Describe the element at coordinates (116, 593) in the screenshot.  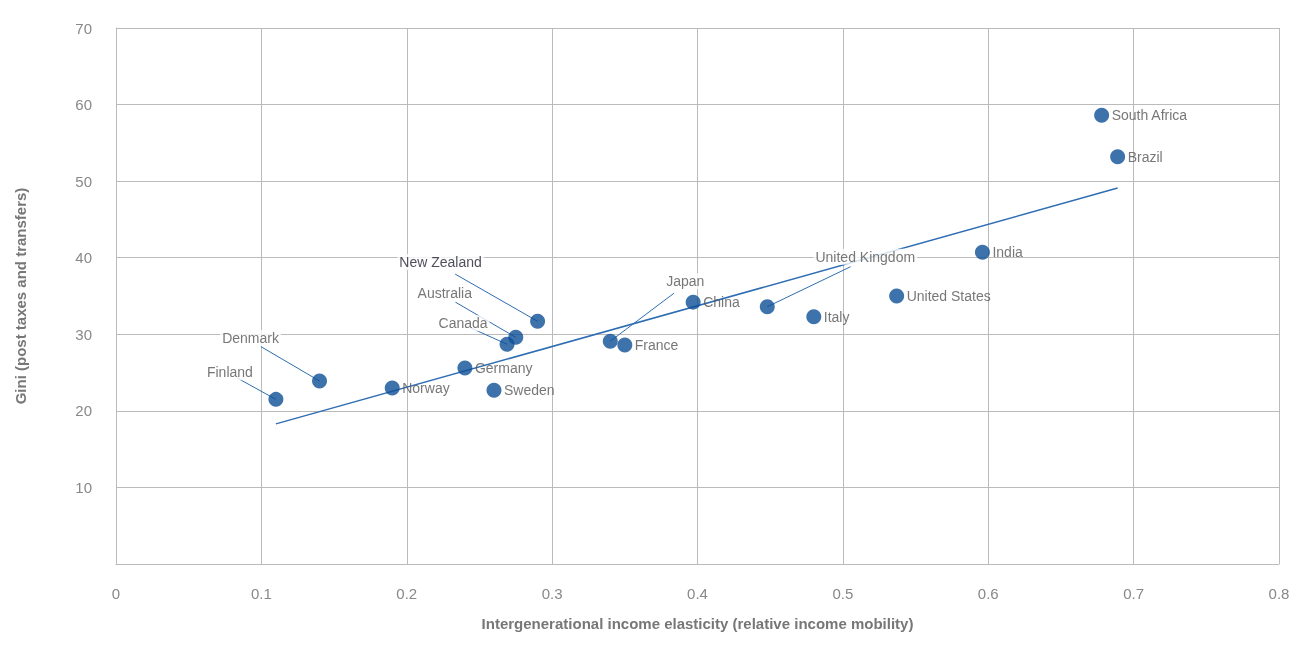
I see `x-tick-label: 0` at that location.